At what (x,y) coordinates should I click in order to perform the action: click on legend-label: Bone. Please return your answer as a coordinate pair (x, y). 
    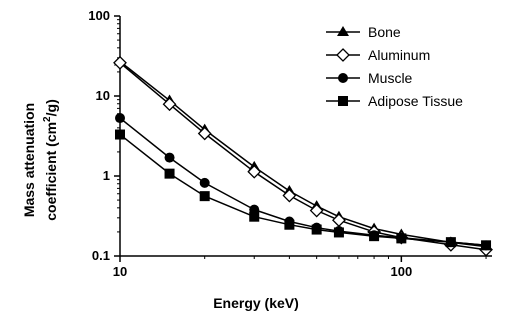
    Looking at the image, I should click on (384, 32).